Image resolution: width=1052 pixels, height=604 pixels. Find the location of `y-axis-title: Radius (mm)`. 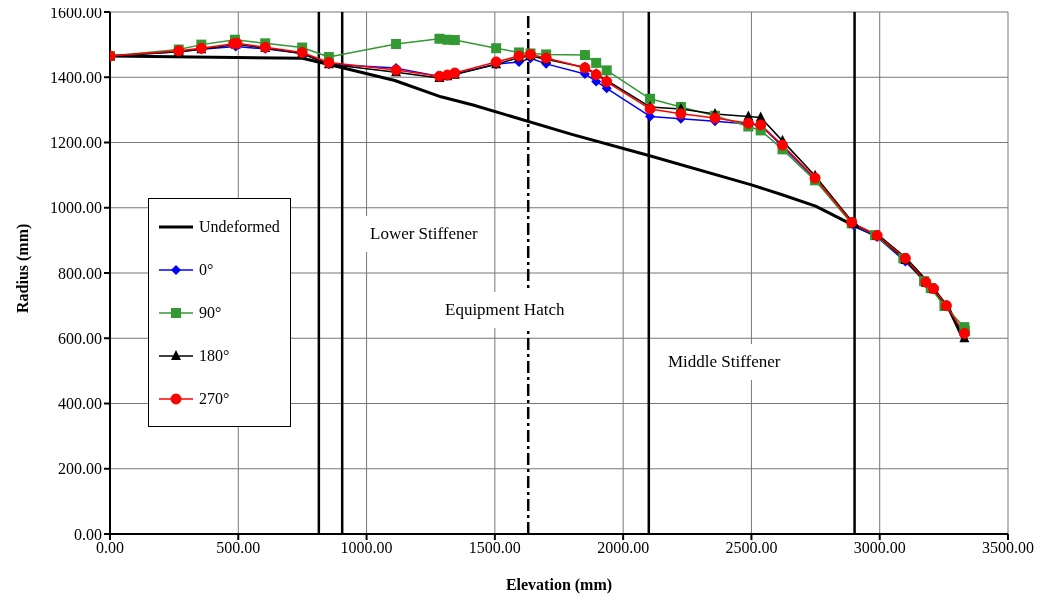

y-axis-title: Radius (mm) is located at coordinates (22, 268).